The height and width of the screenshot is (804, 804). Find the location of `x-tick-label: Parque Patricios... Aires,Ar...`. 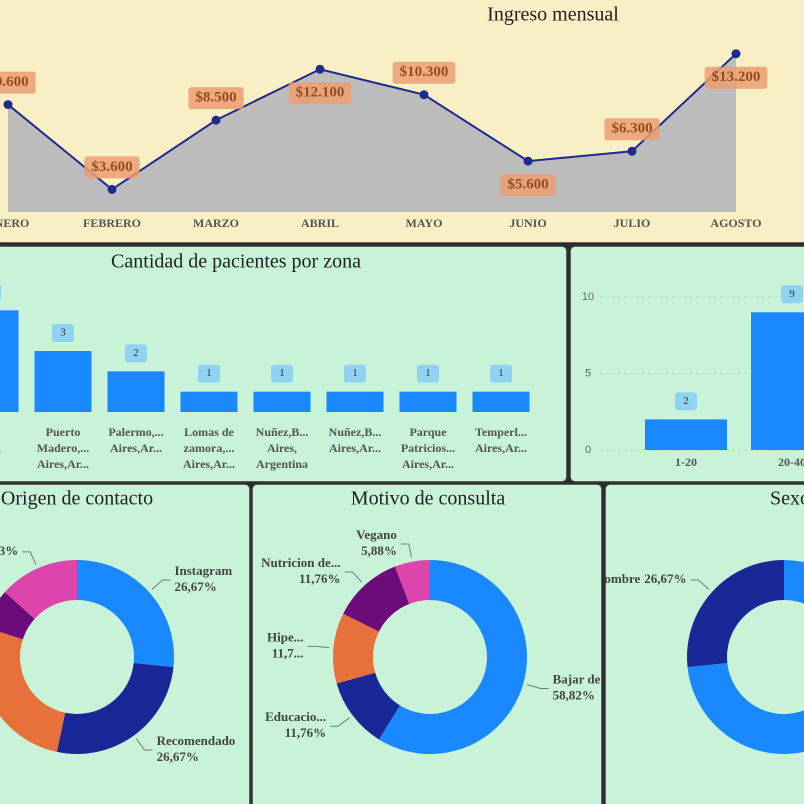

x-tick-label: Parque Patricios... Aires,Ar... is located at coordinates (428, 448).